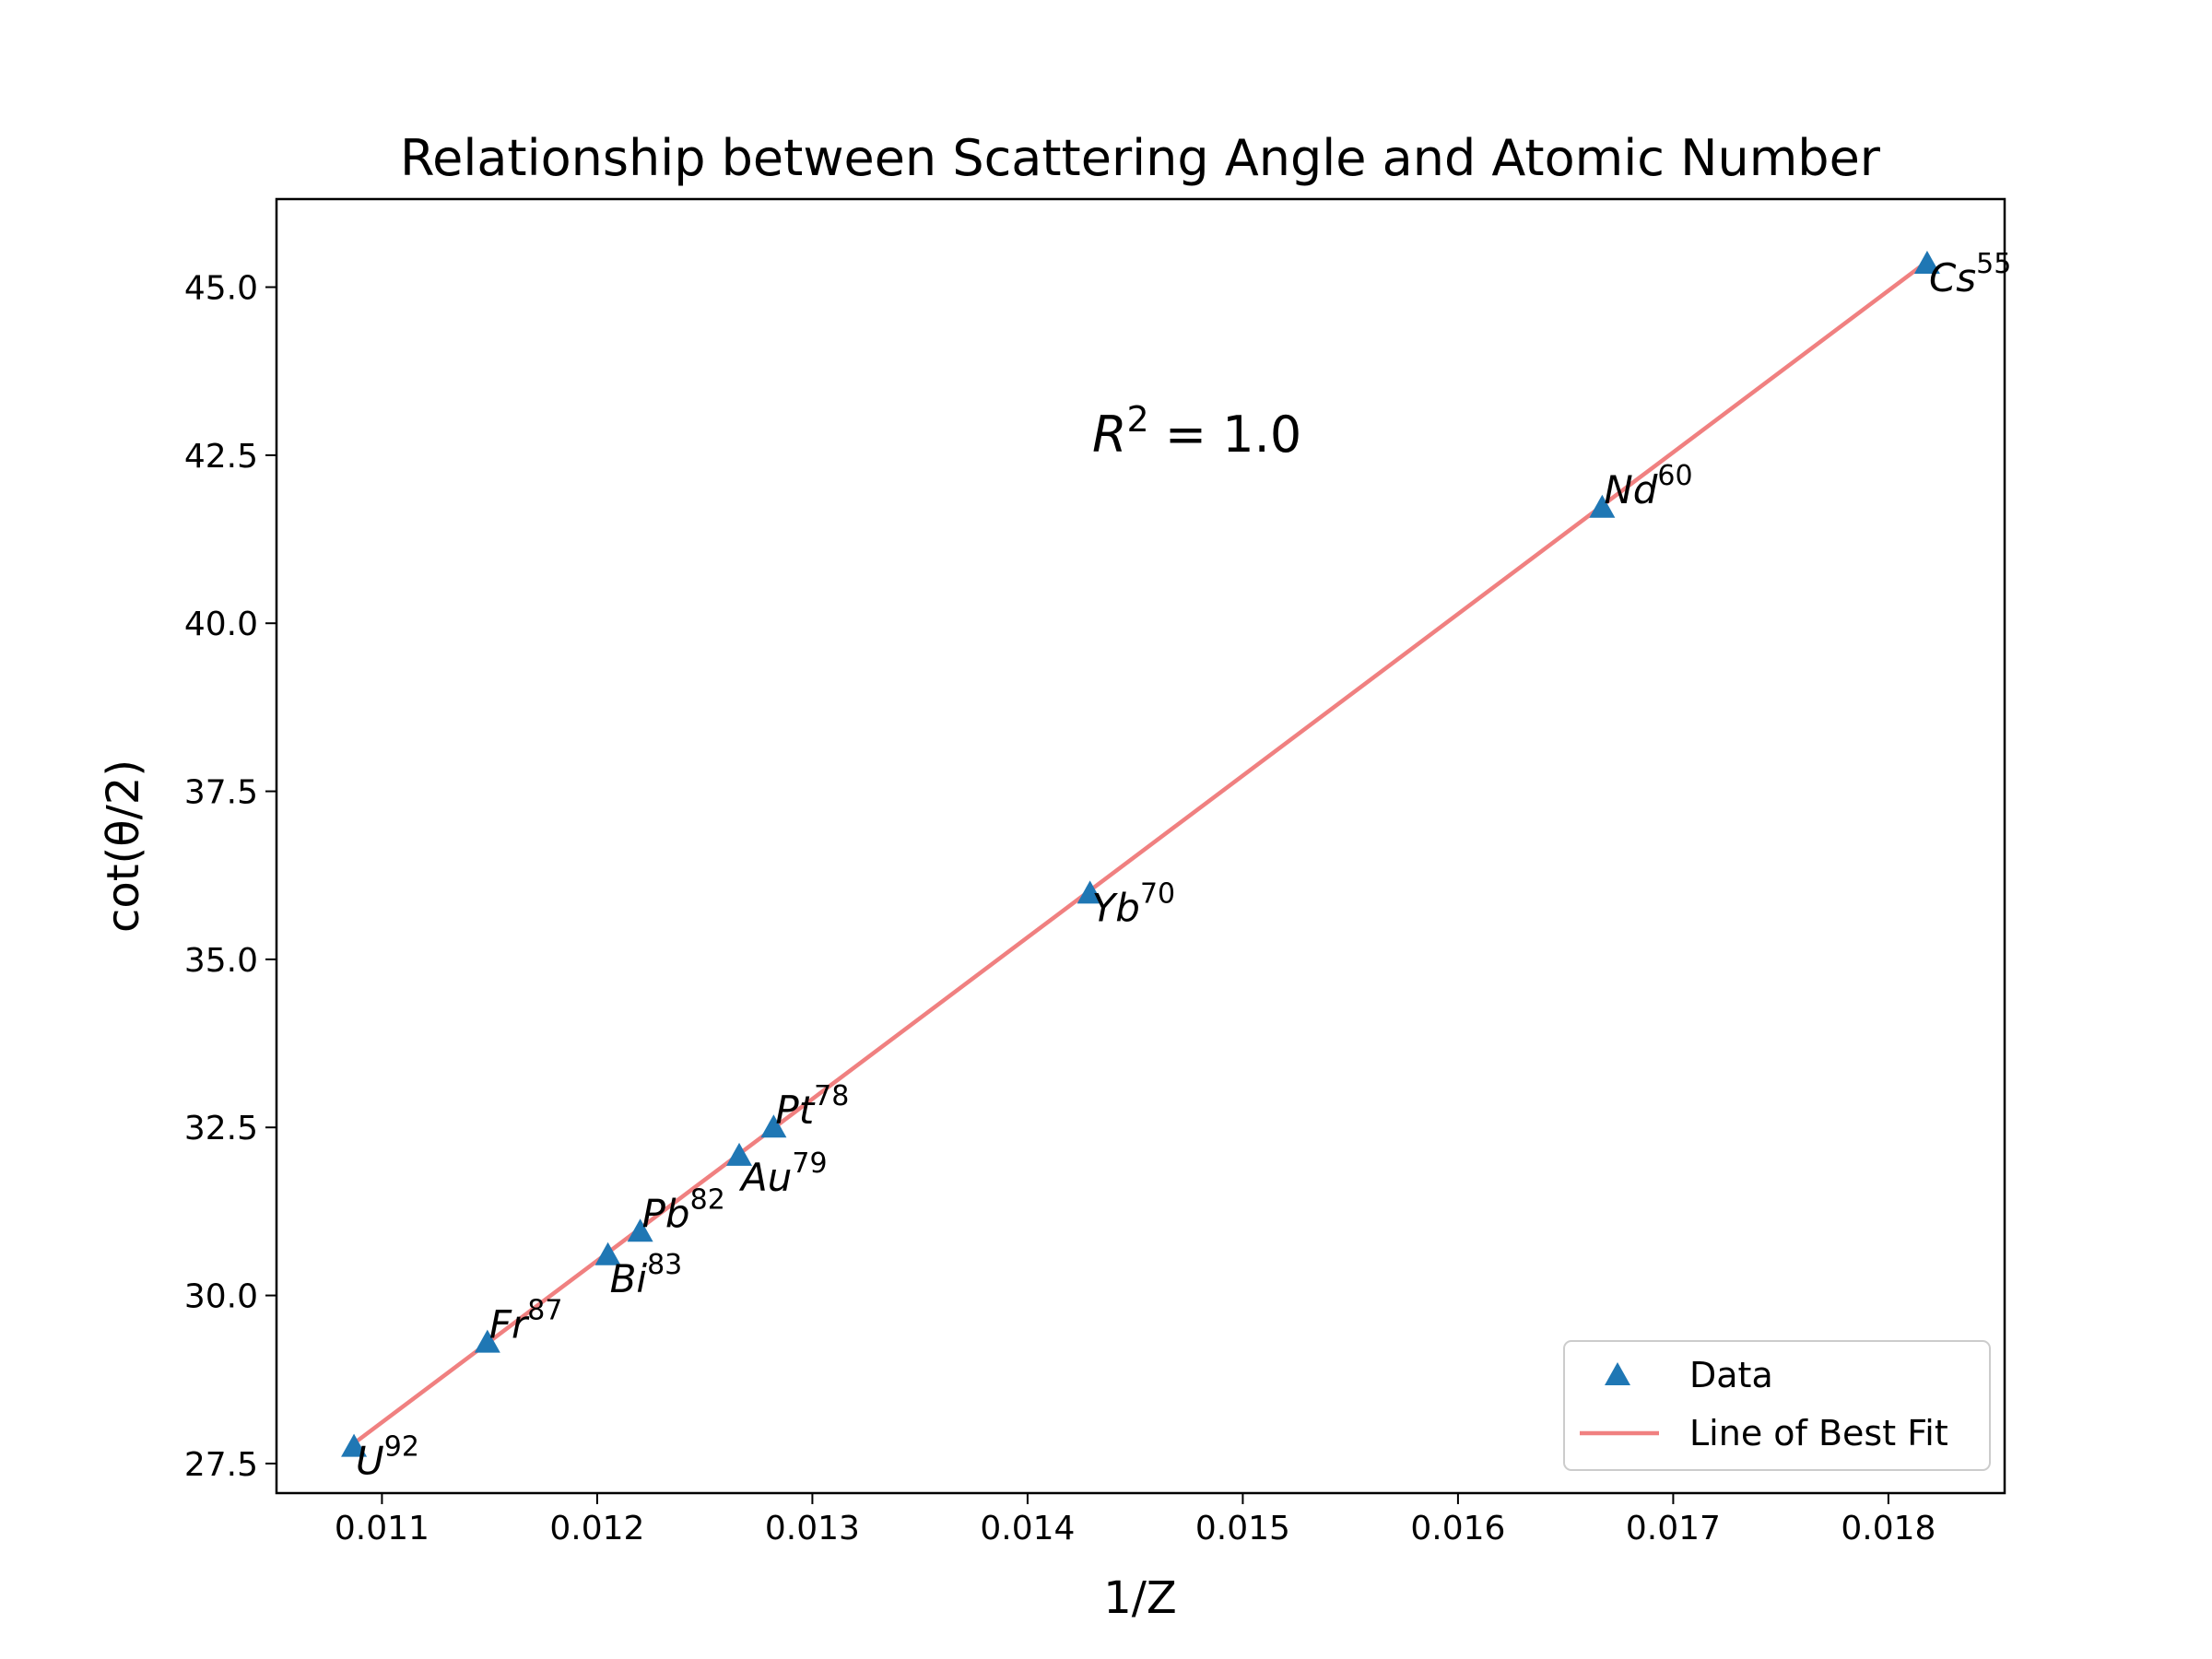 The height and width of the screenshot is (1659, 2212). What do you see at coordinates (1952, 277) in the screenshot?
I see `point-label-element: Cs` at bounding box center [1952, 277].